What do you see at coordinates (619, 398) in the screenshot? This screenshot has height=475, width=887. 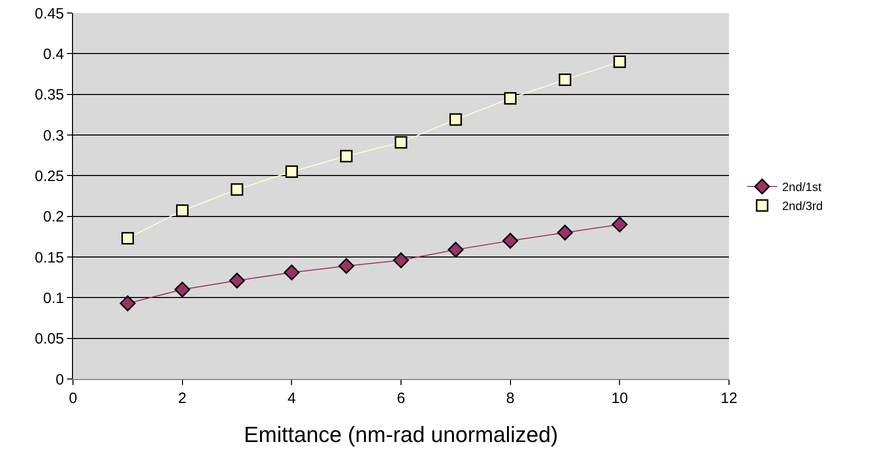 I see `x-tick-label: 10` at bounding box center [619, 398].